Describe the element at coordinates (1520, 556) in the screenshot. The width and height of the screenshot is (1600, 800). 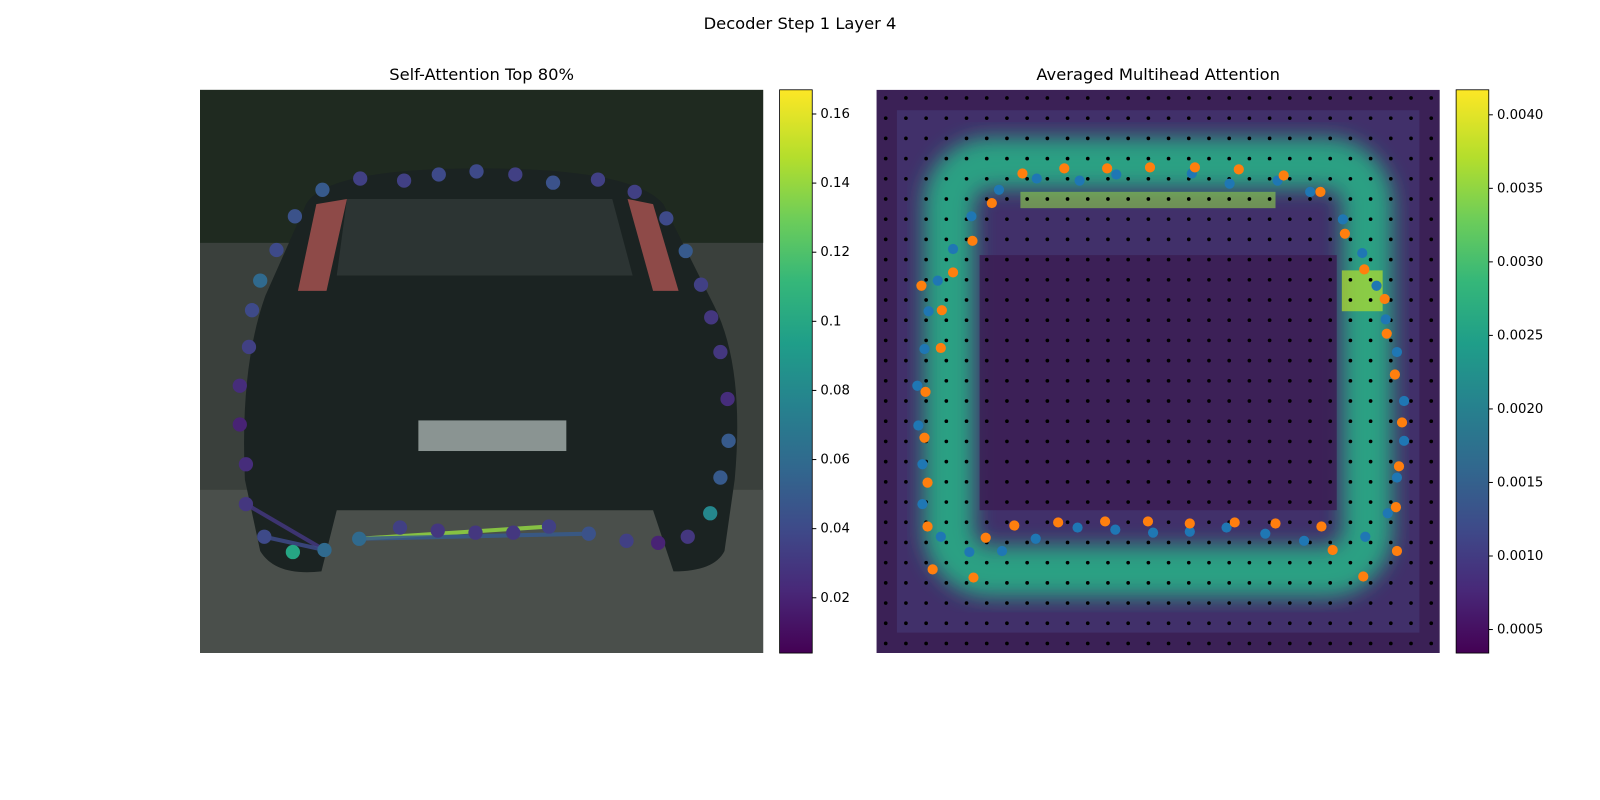
I see `colorbar-tick-label: 0.0010` at that location.